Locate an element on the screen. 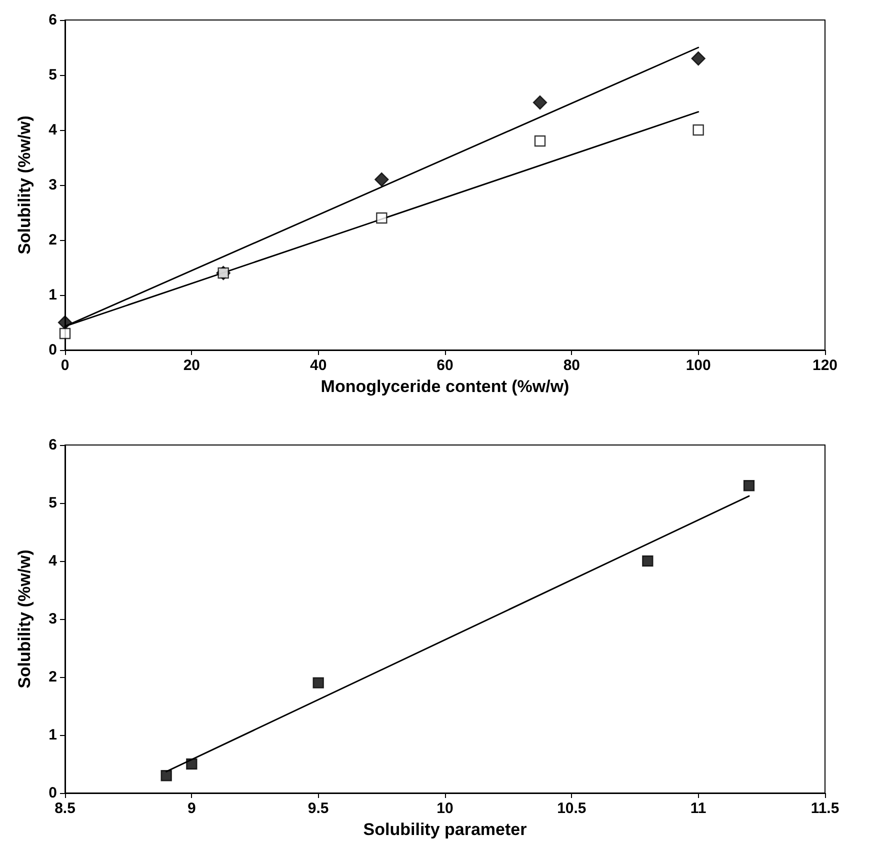  x-tick-label: 10.5 is located at coordinates (571, 808).